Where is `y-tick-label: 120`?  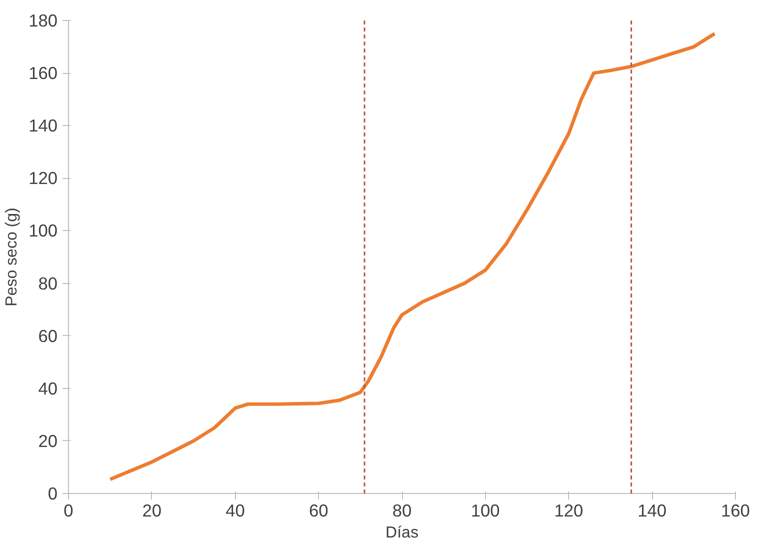 y-tick-label: 120 is located at coordinates (43, 178).